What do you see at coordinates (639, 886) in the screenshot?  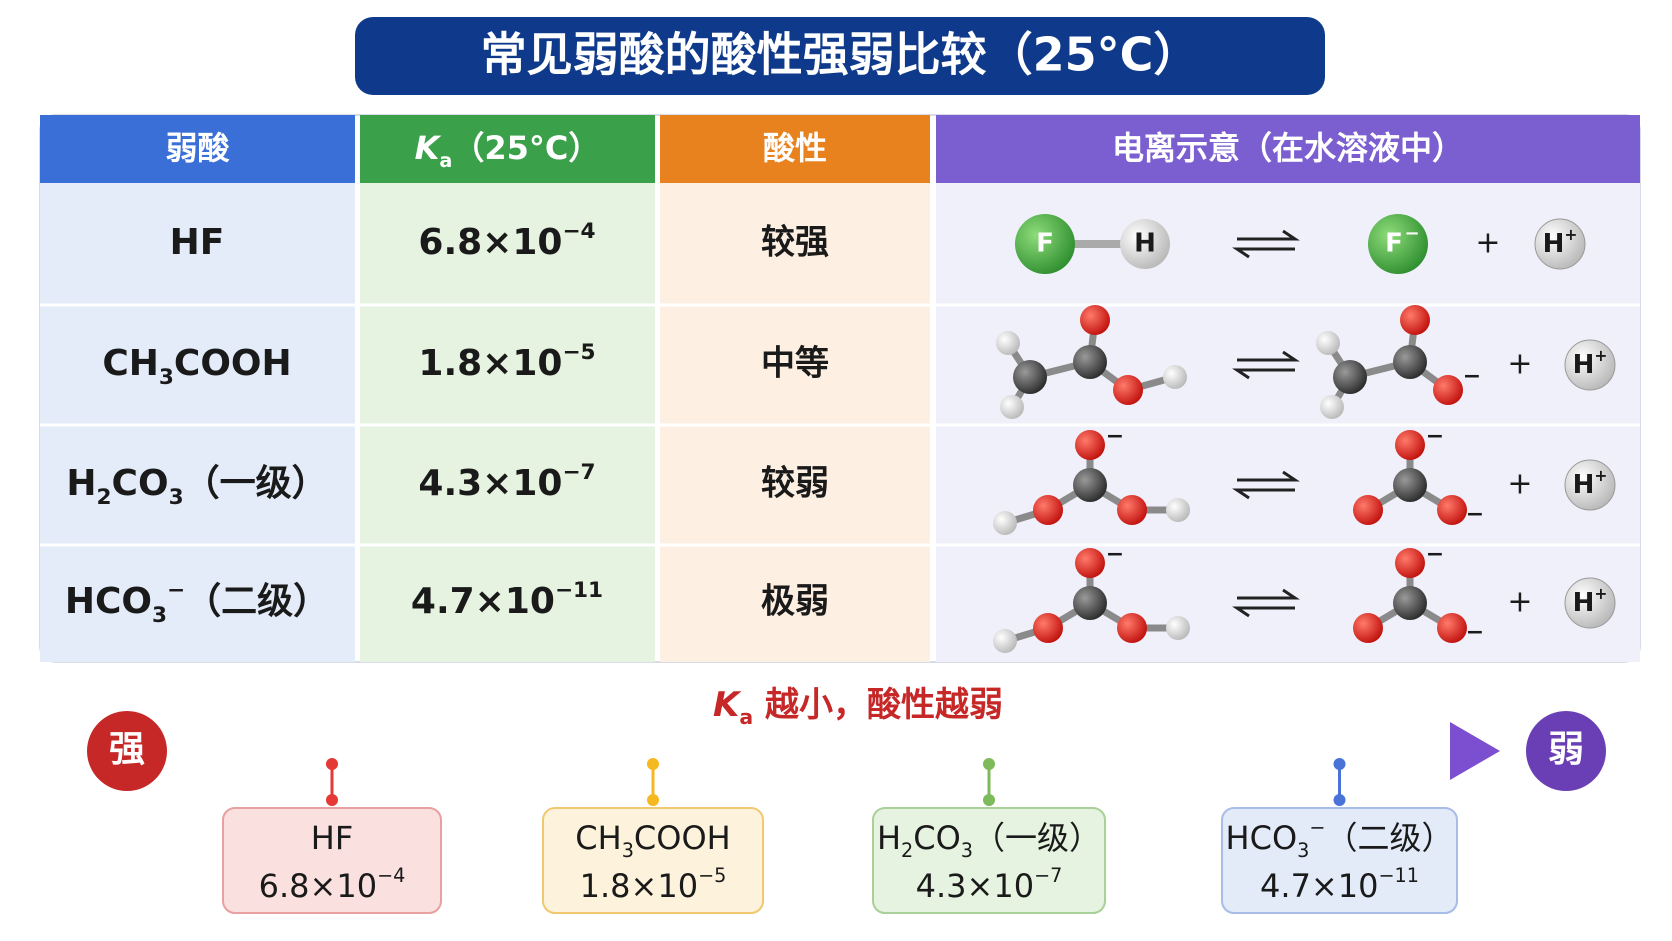 I see `text-segment: 1.8×10` at bounding box center [639, 886].